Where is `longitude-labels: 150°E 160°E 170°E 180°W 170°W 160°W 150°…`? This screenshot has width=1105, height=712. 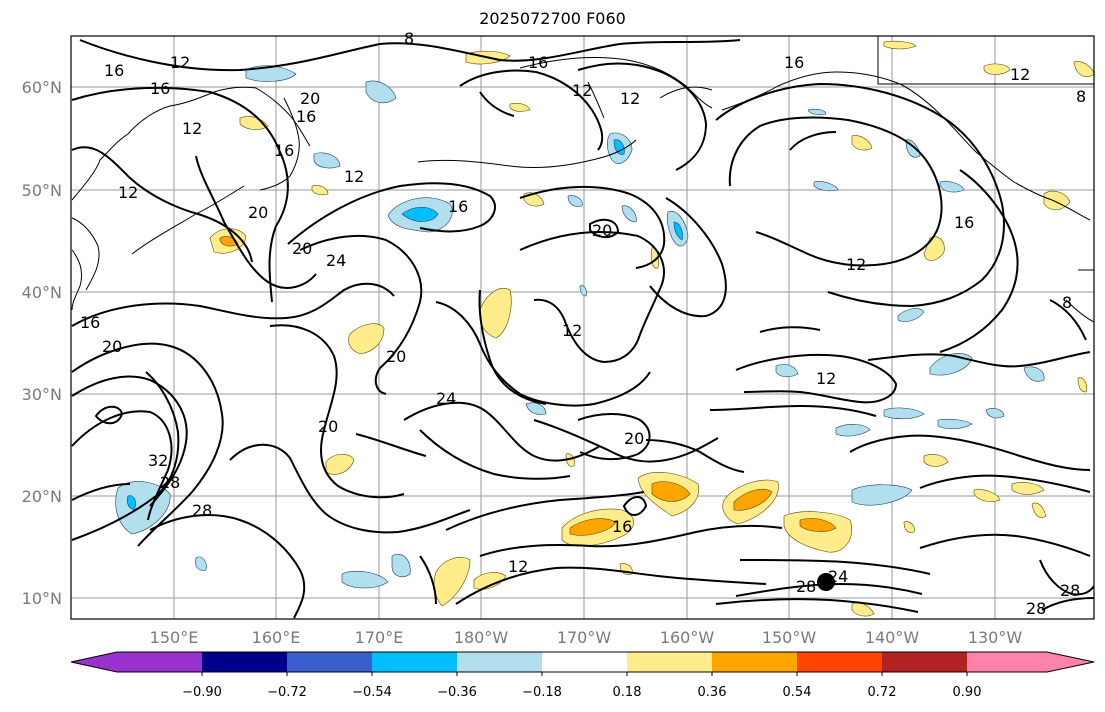 longitude-labels: 150°E 160°E 170°E 180°W 170°W 160°W 150°… is located at coordinates (586, 637).